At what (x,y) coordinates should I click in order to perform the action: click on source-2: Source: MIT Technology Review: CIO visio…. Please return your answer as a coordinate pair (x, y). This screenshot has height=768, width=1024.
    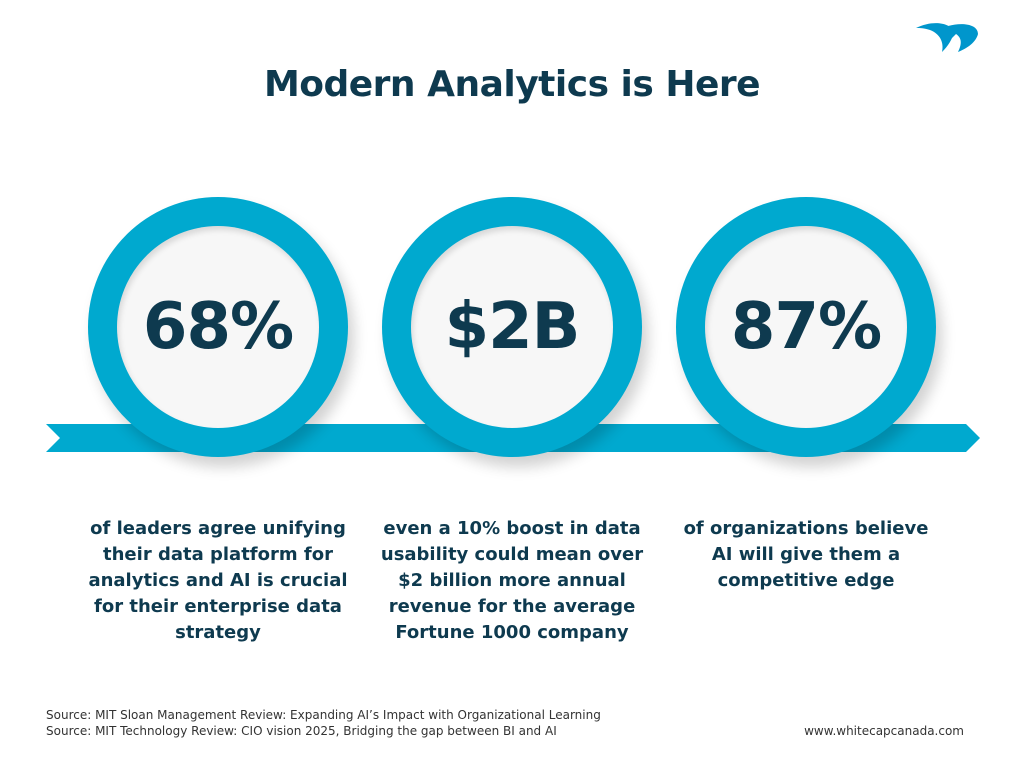
    Looking at the image, I should click on (301, 731).